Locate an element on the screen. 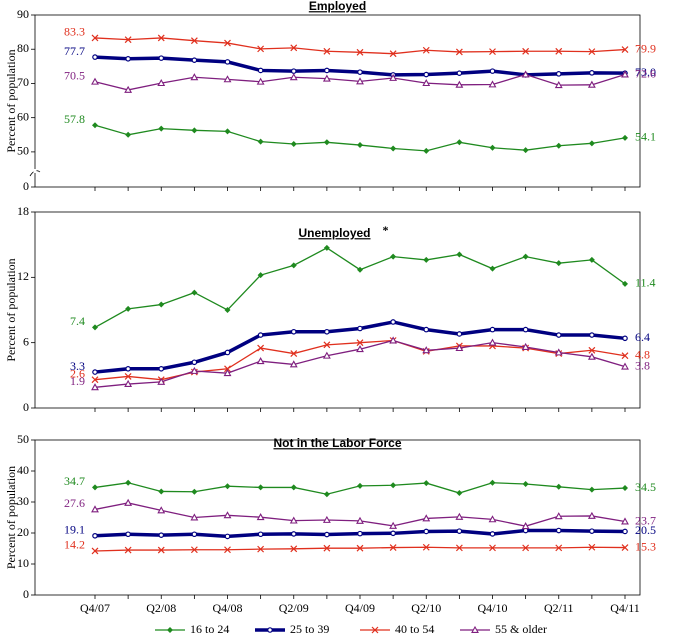 Image resolution: width=673 pixels, height=638 pixels. y-tick-label: 20 is located at coordinates (23, 532).